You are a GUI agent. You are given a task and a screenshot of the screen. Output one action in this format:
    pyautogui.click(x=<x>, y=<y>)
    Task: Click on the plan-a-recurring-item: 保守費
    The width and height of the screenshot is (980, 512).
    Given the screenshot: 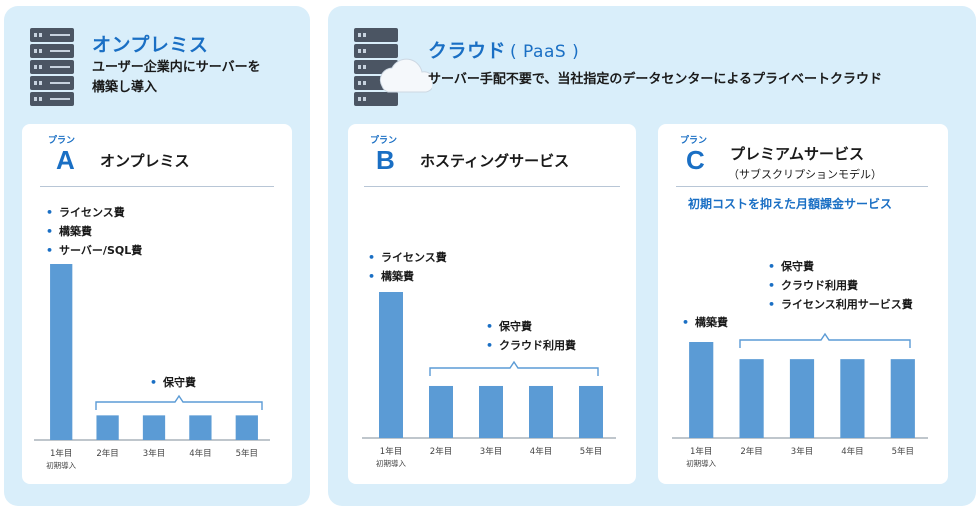 What is the action you would take?
    pyautogui.click(x=173, y=383)
    